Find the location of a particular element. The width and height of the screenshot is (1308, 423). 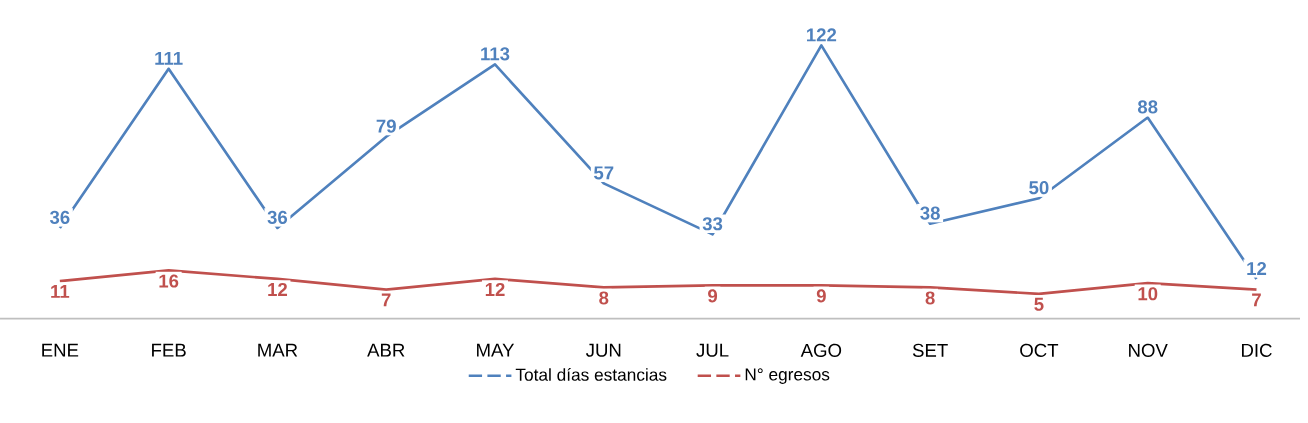

data-label: 11 is located at coordinates (60, 292).